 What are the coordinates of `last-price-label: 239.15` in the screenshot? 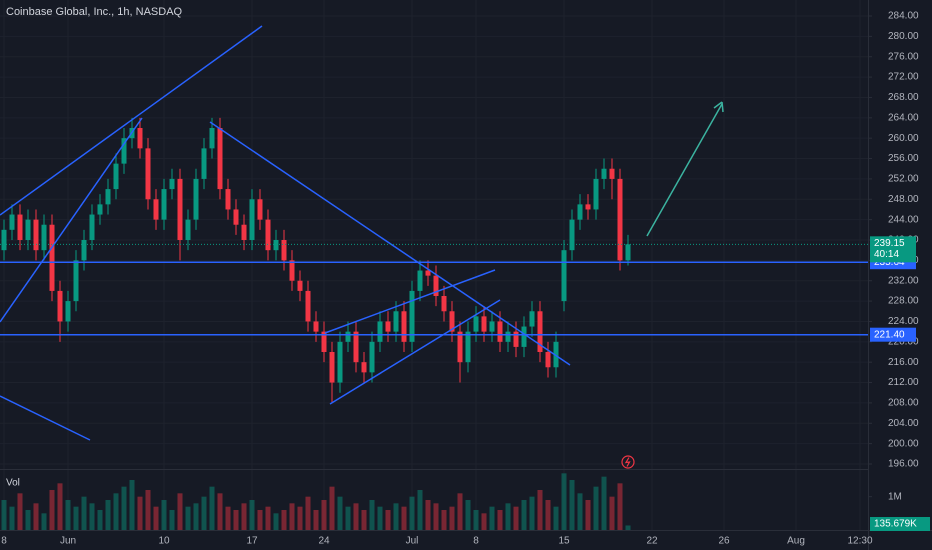 It's located at (889, 243).